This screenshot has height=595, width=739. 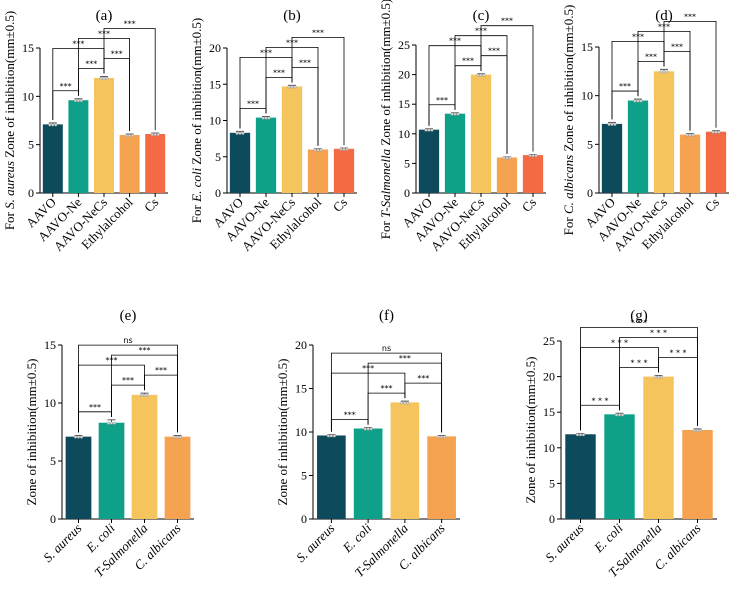 I want to click on y-axis-title: Zone of inhibition(mm±0.5), so click(x=31, y=432).